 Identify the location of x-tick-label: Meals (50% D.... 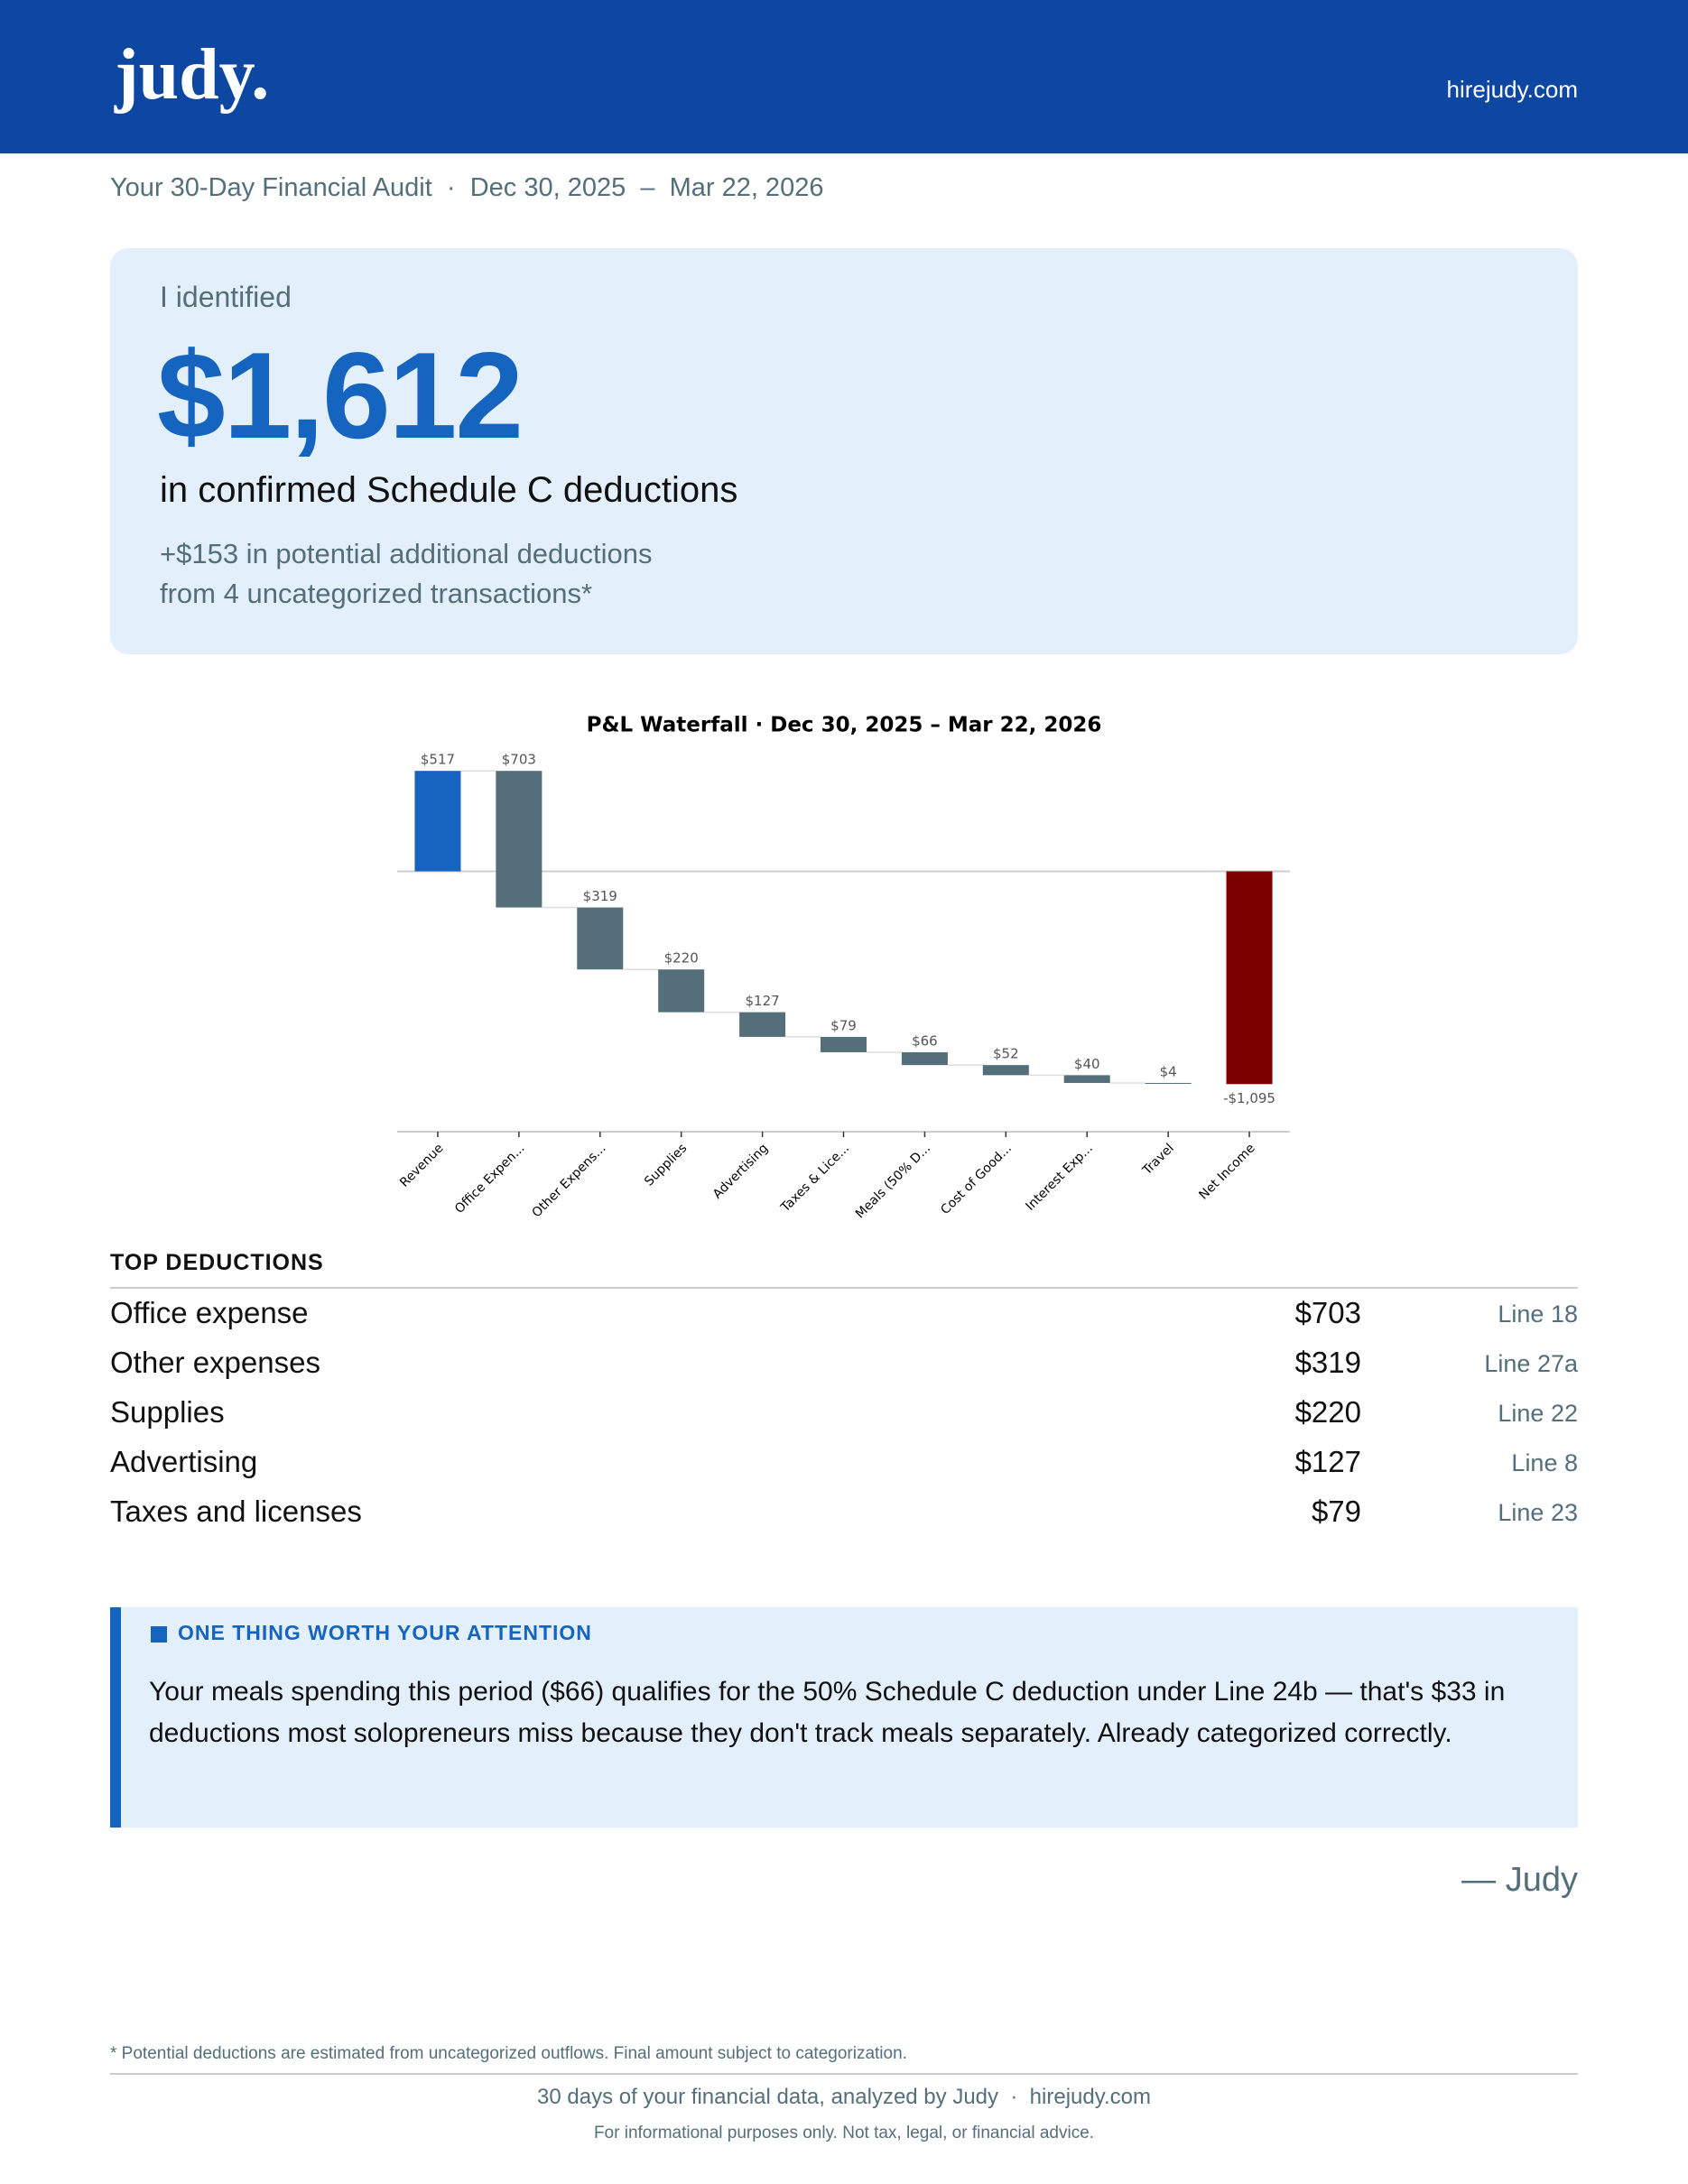
(893, 1179).